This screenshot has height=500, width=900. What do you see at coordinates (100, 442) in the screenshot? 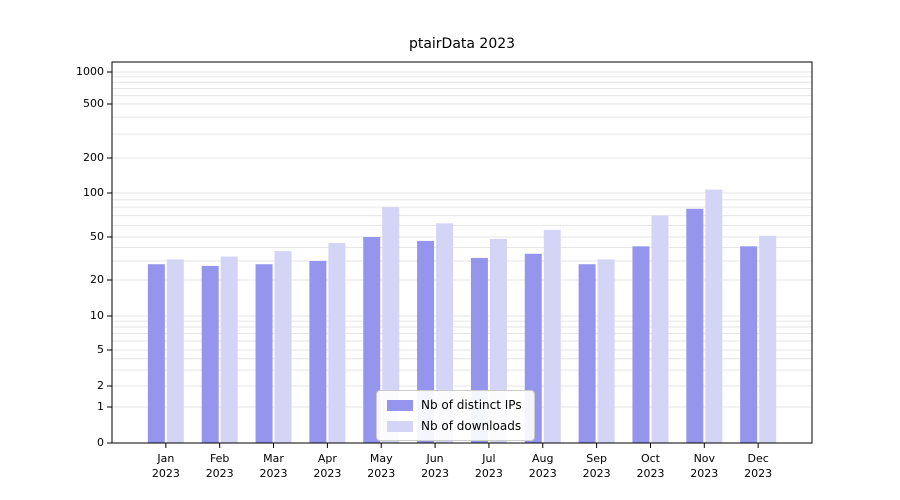
I see `y-tick-label: 0` at bounding box center [100, 442].